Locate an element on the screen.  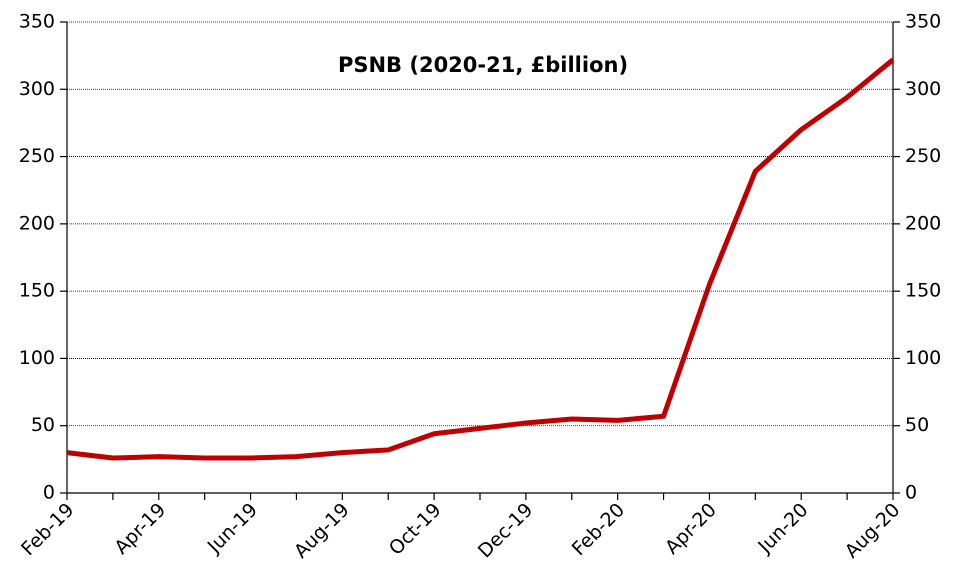
y2-tick-label: 50 is located at coordinates (917, 425).